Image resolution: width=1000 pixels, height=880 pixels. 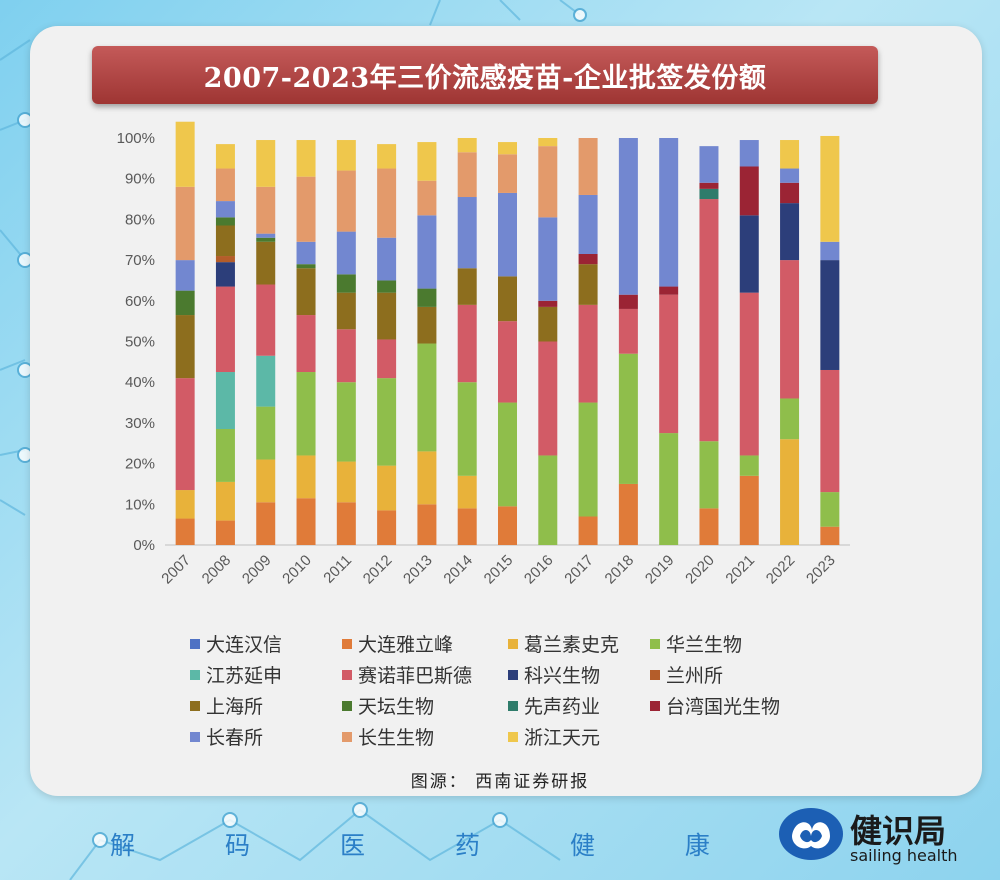 I want to click on legend-item: 江苏延申, so click(x=236, y=674).